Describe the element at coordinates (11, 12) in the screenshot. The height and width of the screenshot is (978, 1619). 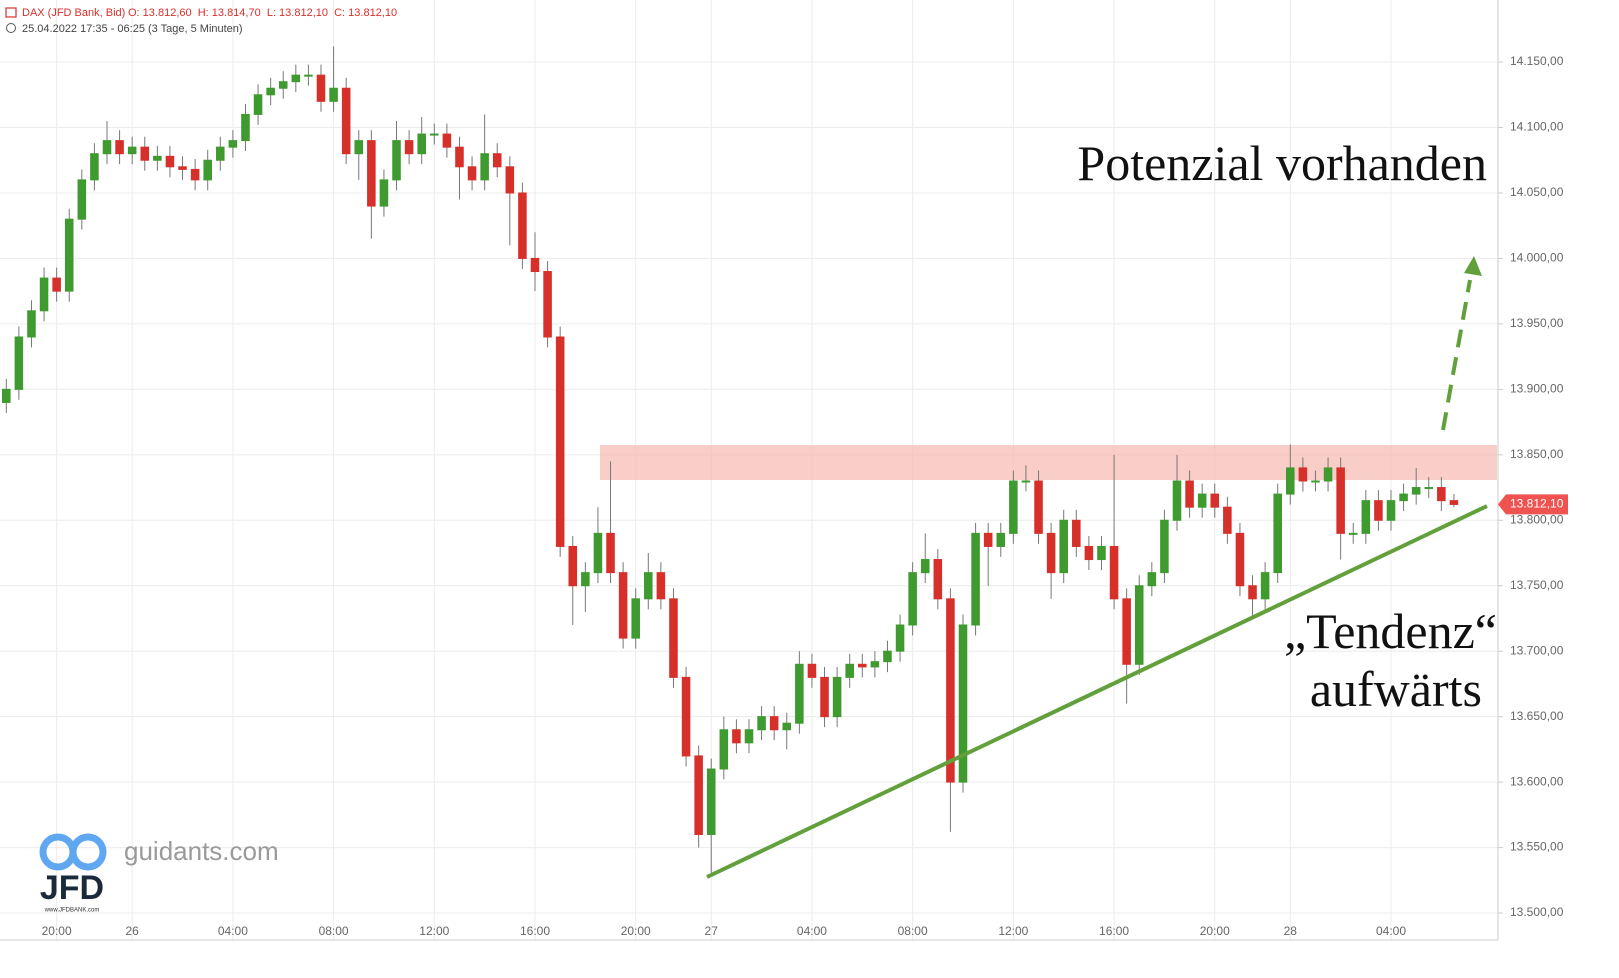
I see `symbol-icon` at that location.